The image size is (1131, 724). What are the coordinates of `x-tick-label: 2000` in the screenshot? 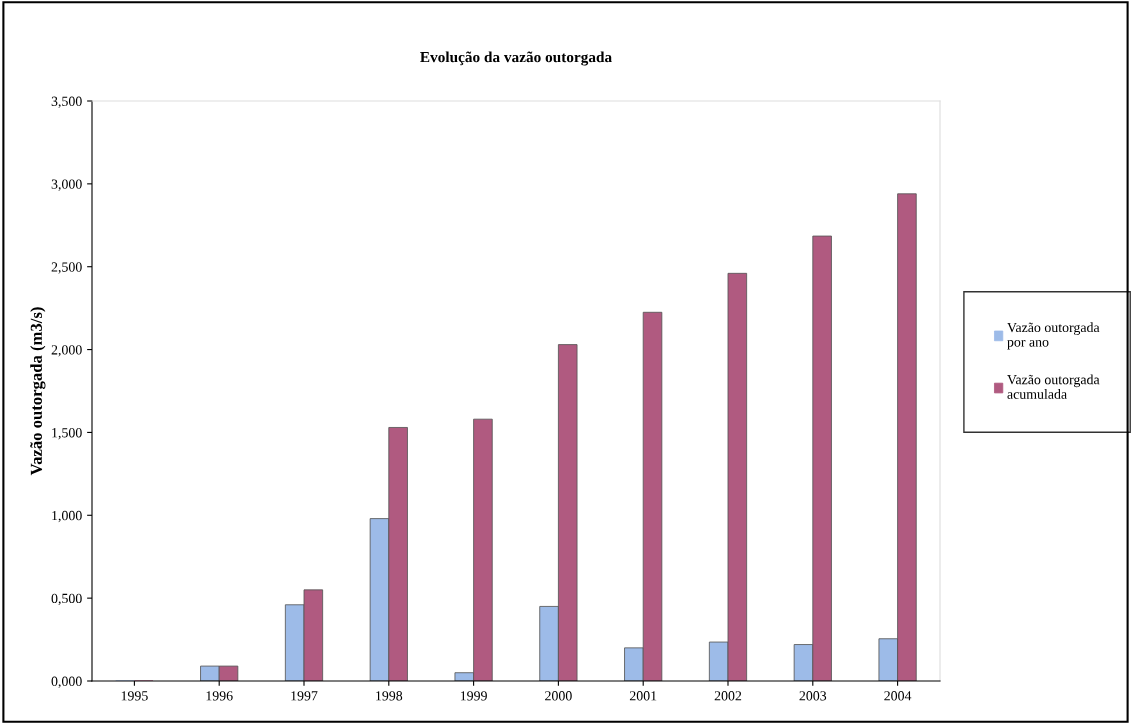 It's located at (558, 696).